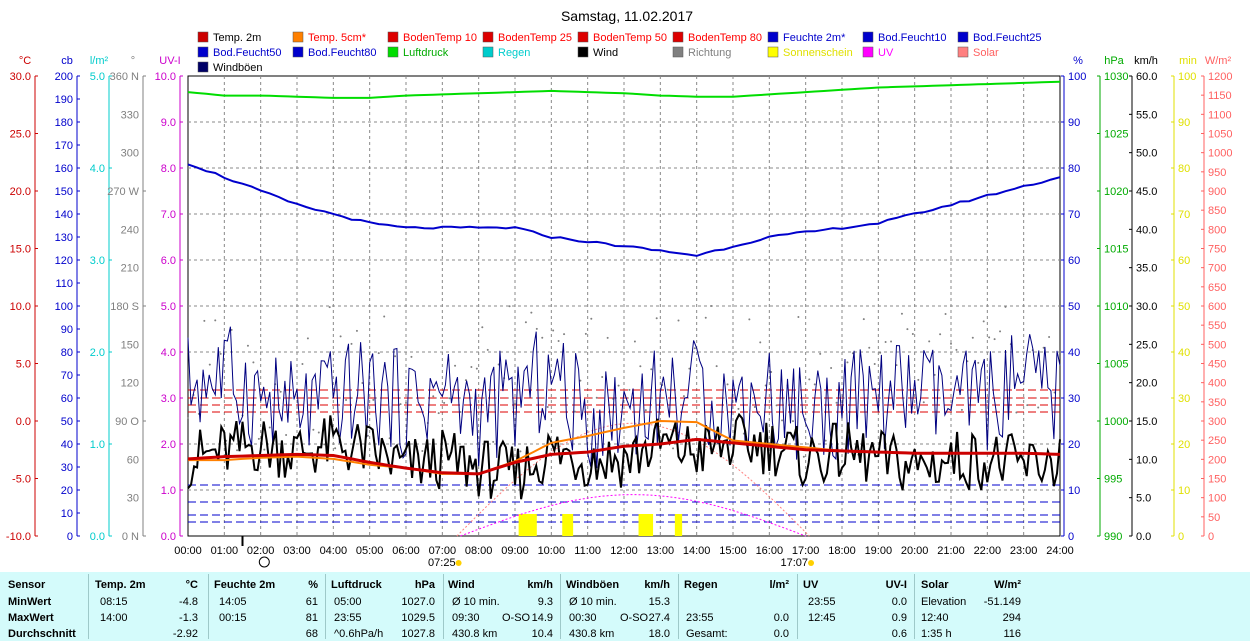 The width and height of the screenshot is (1250, 641). What do you see at coordinates (624, 89) in the screenshot?
I see `series-pressure` at bounding box center [624, 89].